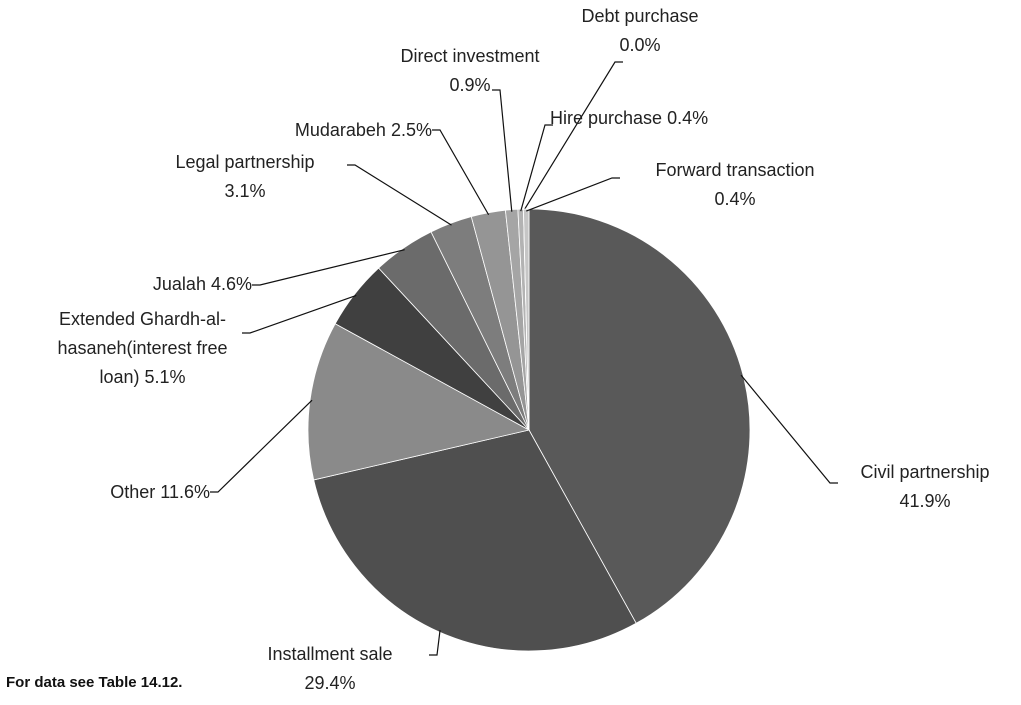 The width and height of the screenshot is (1021, 705). What do you see at coordinates (606, 118) in the screenshot?
I see `slice-name: Hire purchase` at bounding box center [606, 118].